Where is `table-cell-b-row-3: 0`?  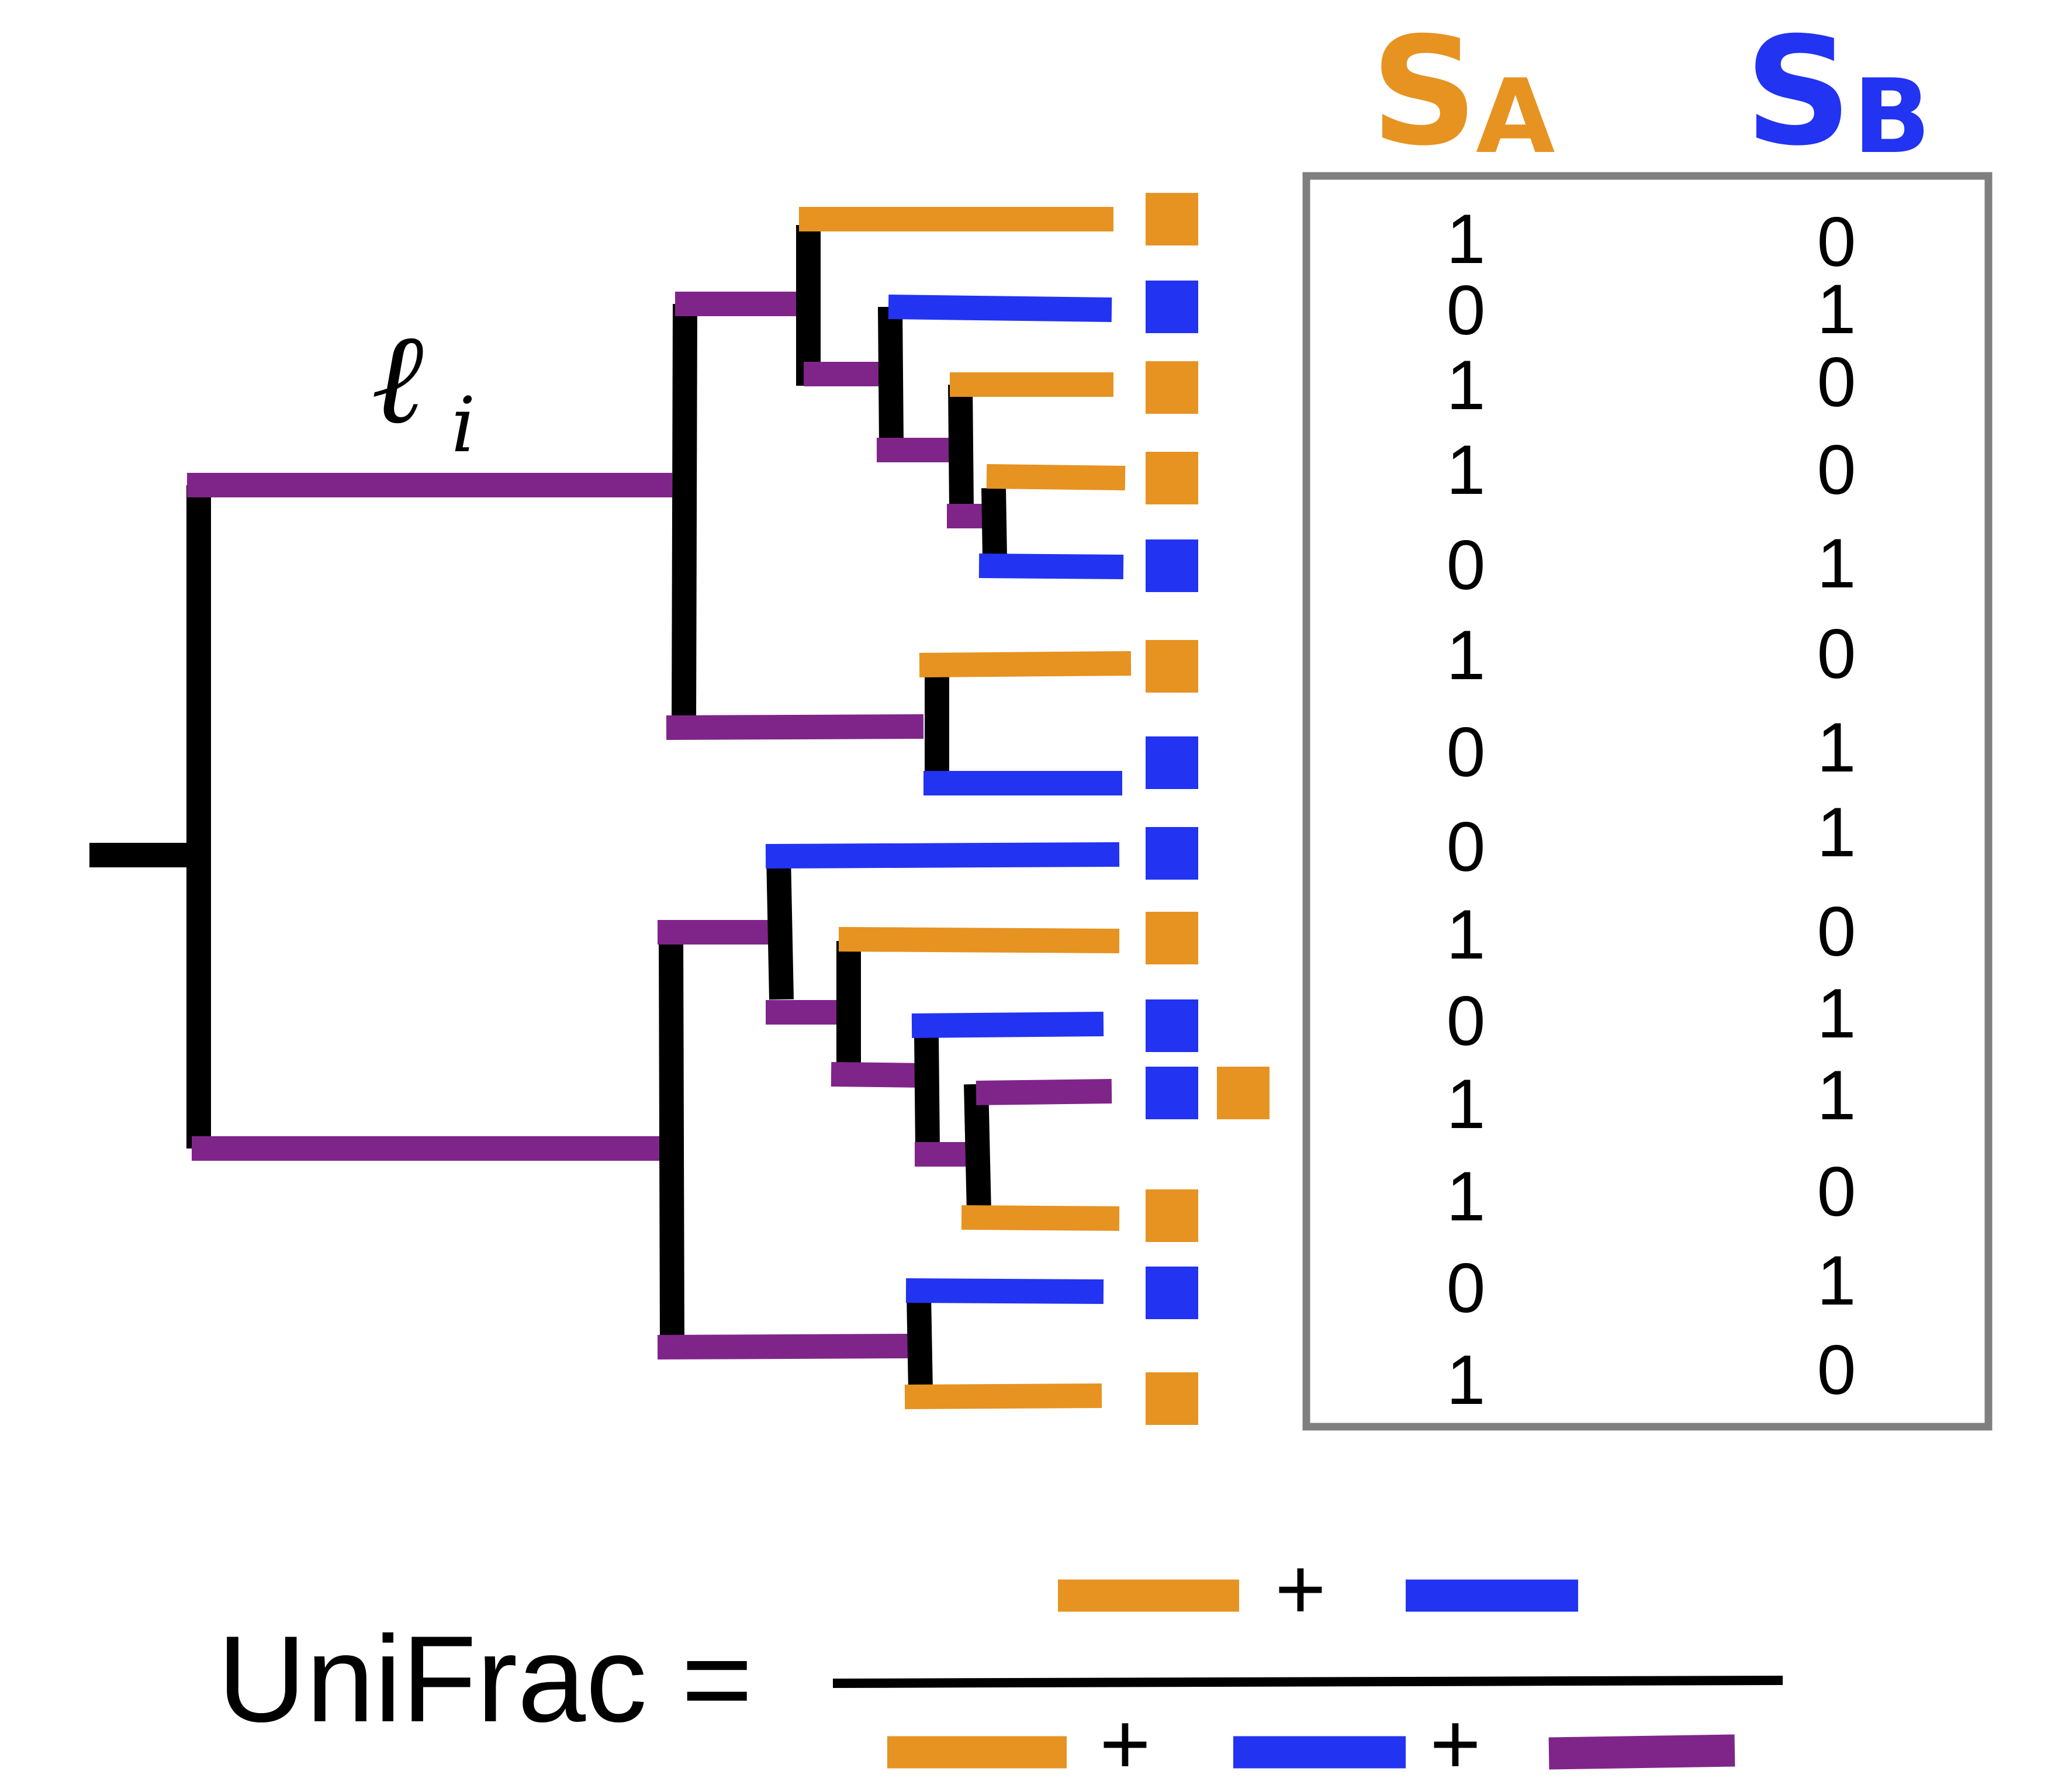
table-cell-b-row-3: 0 is located at coordinates (1836, 382).